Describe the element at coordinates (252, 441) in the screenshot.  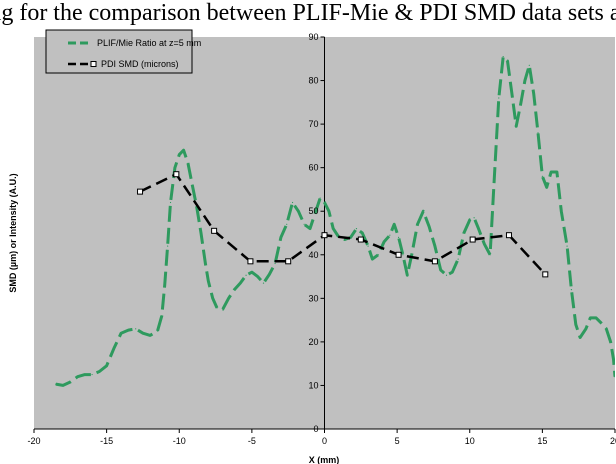
I see `x-tick-label: -5` at that location.